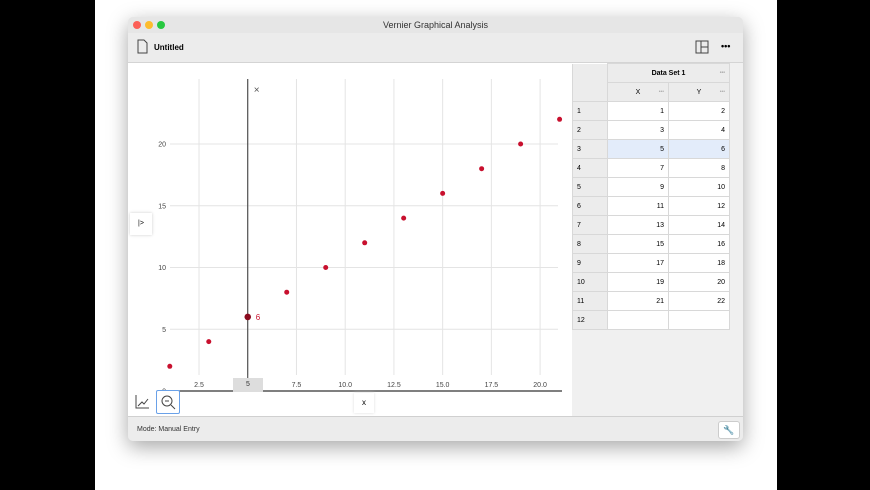 This screenshot has width=870, height=490. Describe the element at coordinates (141, 224) in the screenshot. I see `side-panel-toggle: |>` at that location.